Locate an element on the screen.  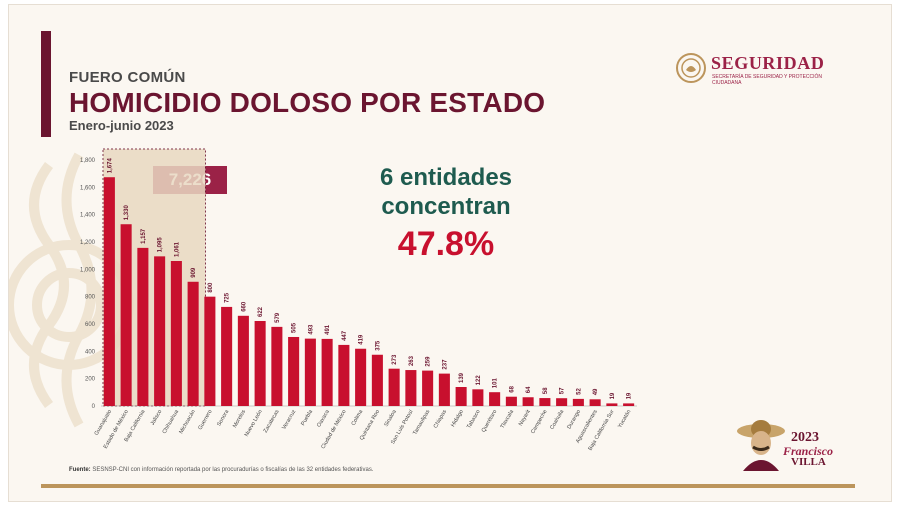
callout-line-1: 6 entidades is located at coordinates (446, 177).